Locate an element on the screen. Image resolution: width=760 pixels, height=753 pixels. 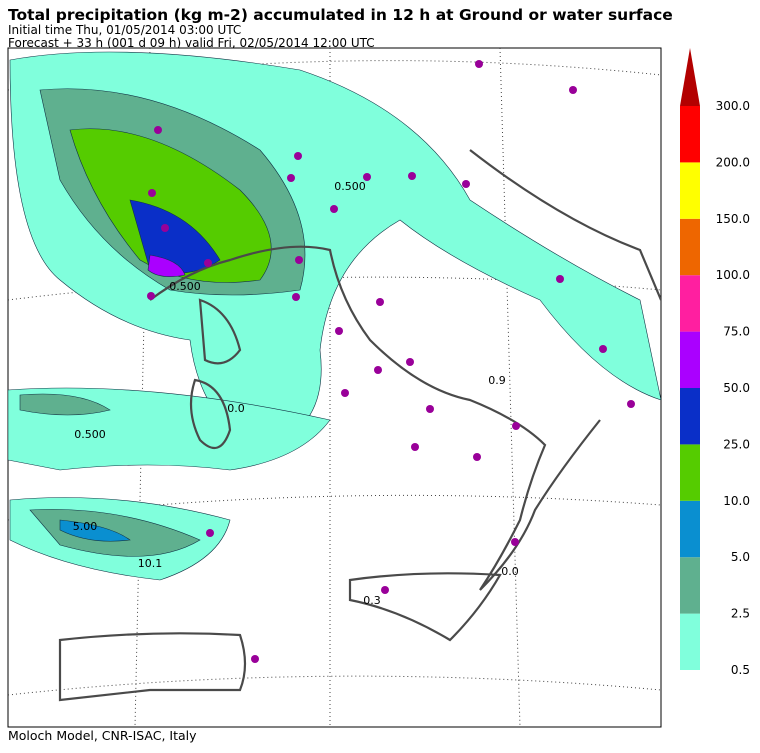
colorbar-label: 200.0 is located at coordinates (733, 162).